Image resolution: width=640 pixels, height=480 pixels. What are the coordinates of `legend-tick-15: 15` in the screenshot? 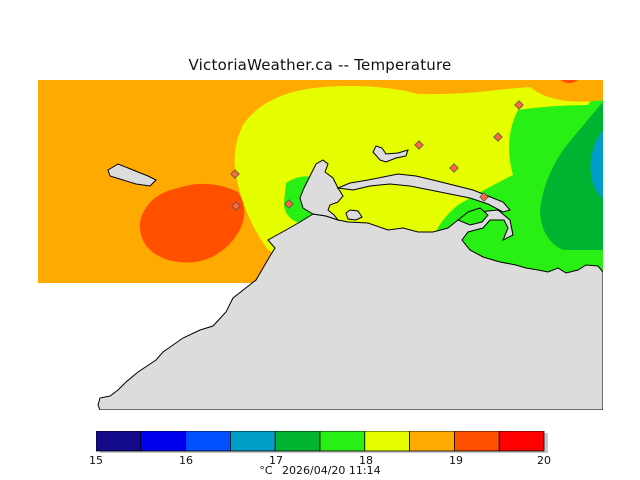 It's located at (96, 460).